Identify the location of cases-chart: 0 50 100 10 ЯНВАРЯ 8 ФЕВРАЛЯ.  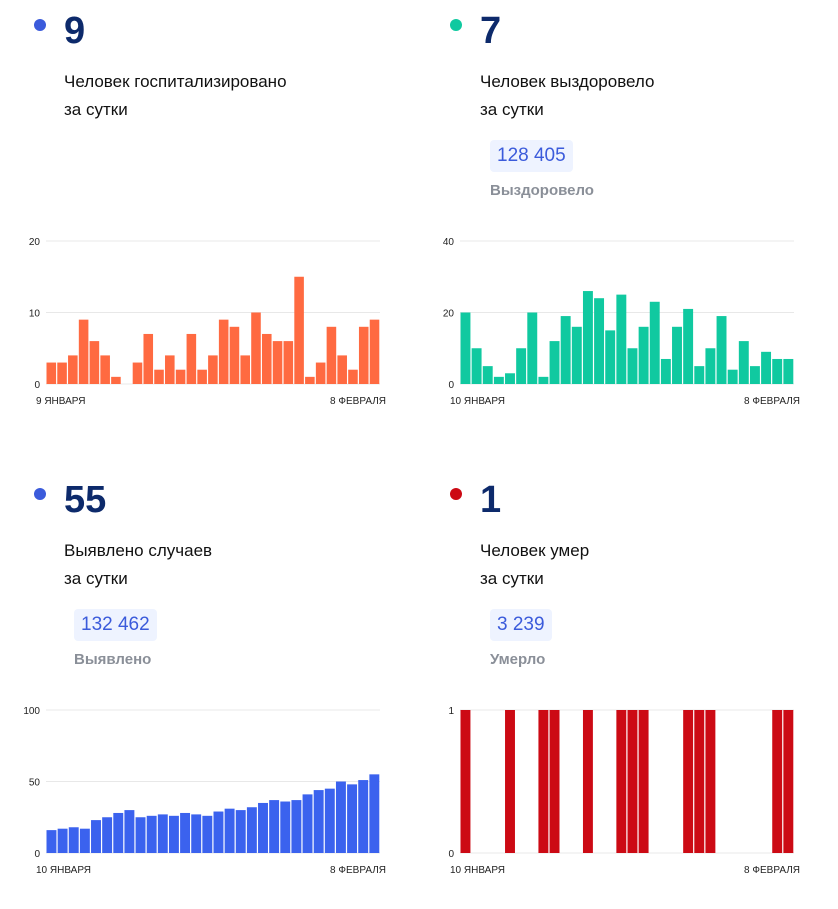
(204, 791).